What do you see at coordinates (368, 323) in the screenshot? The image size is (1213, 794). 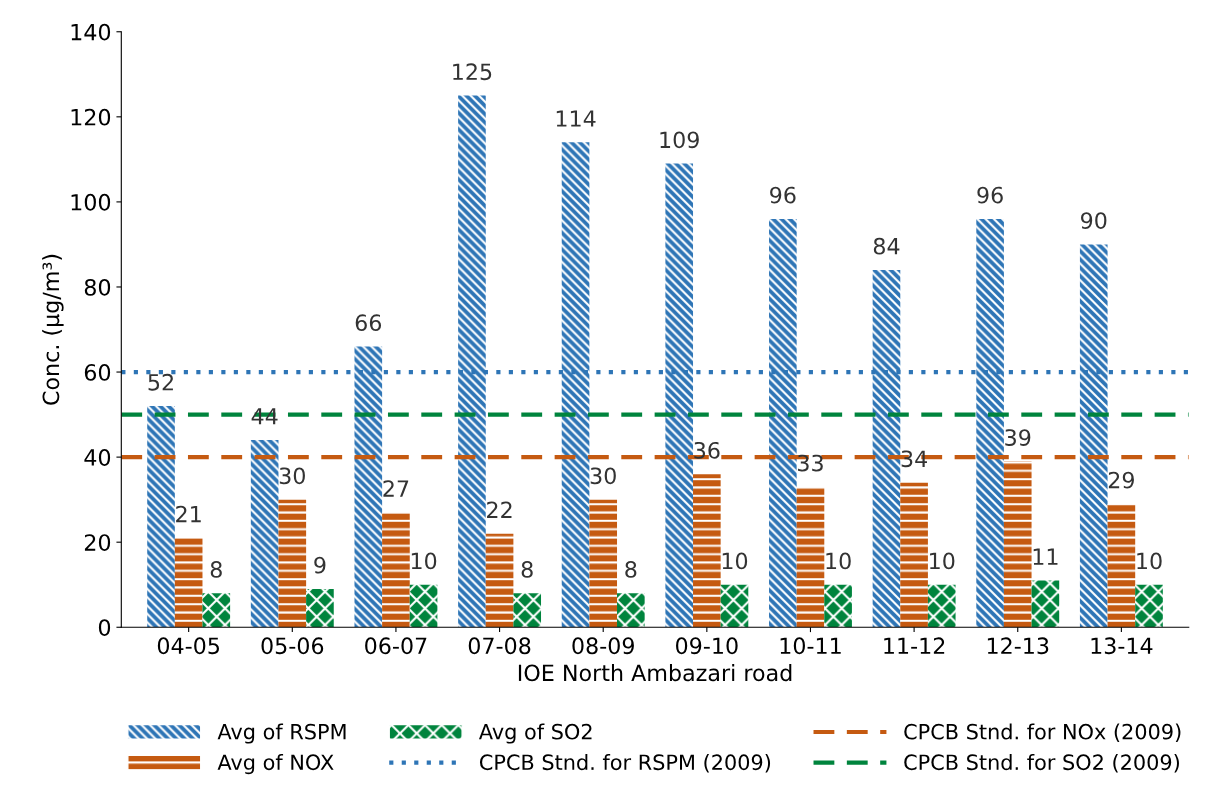 I see `data-label: 66` at bounding box center [368, 323].